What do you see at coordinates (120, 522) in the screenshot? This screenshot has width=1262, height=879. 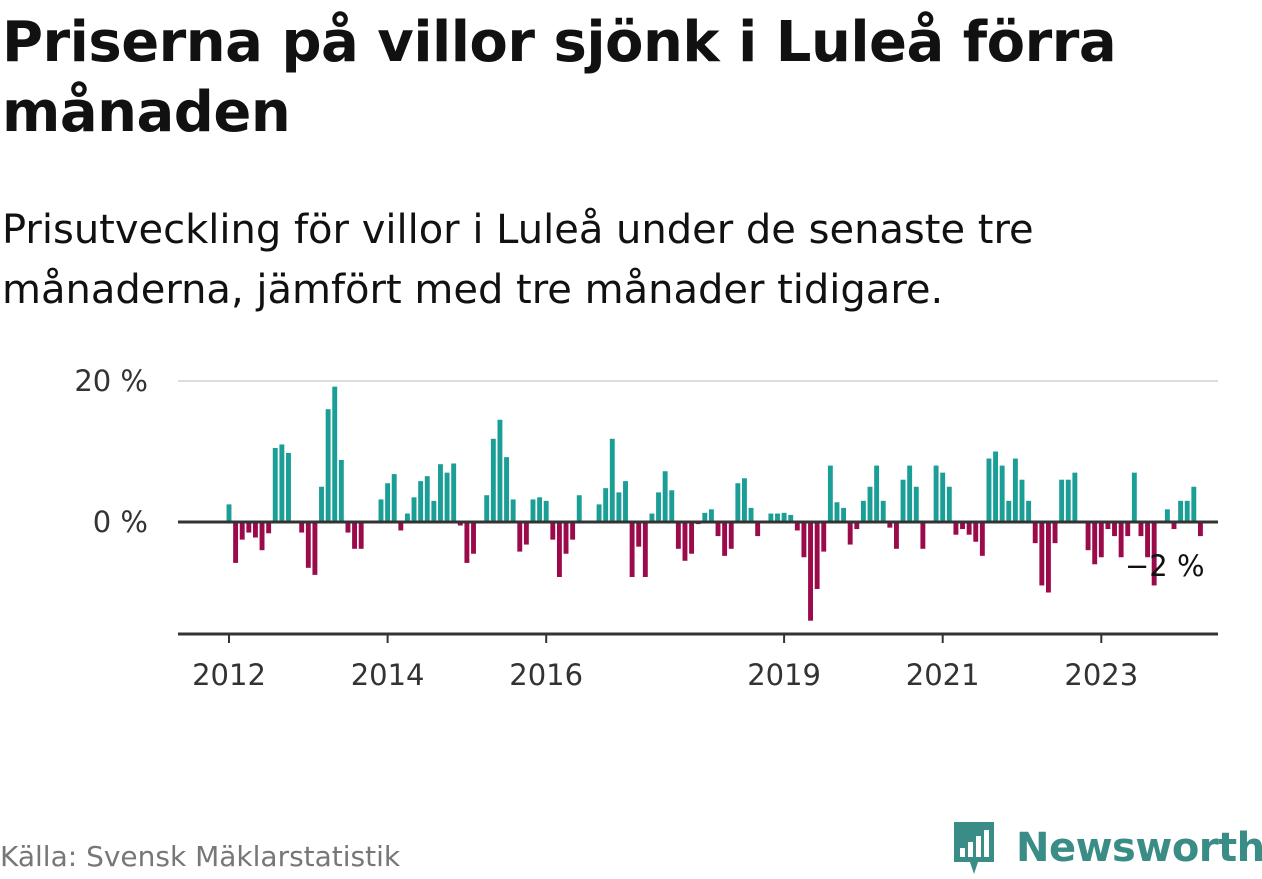 I see `y-tick-label: 0 %` at bounding box center [120, 522].